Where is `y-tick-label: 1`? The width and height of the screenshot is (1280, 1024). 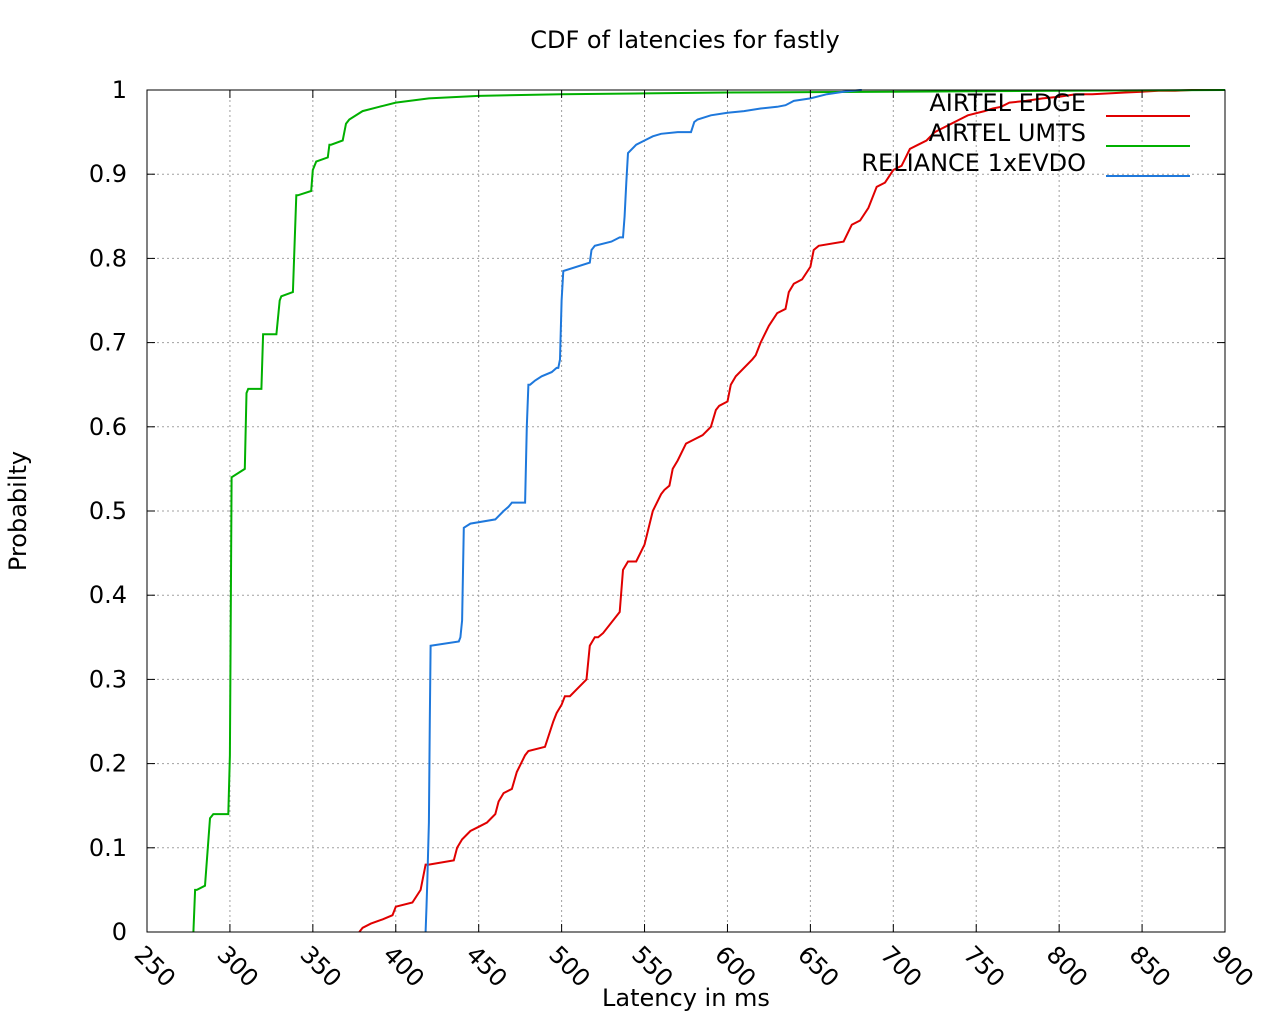
y-tick-label: 1 is located at coordinates (119, 90).